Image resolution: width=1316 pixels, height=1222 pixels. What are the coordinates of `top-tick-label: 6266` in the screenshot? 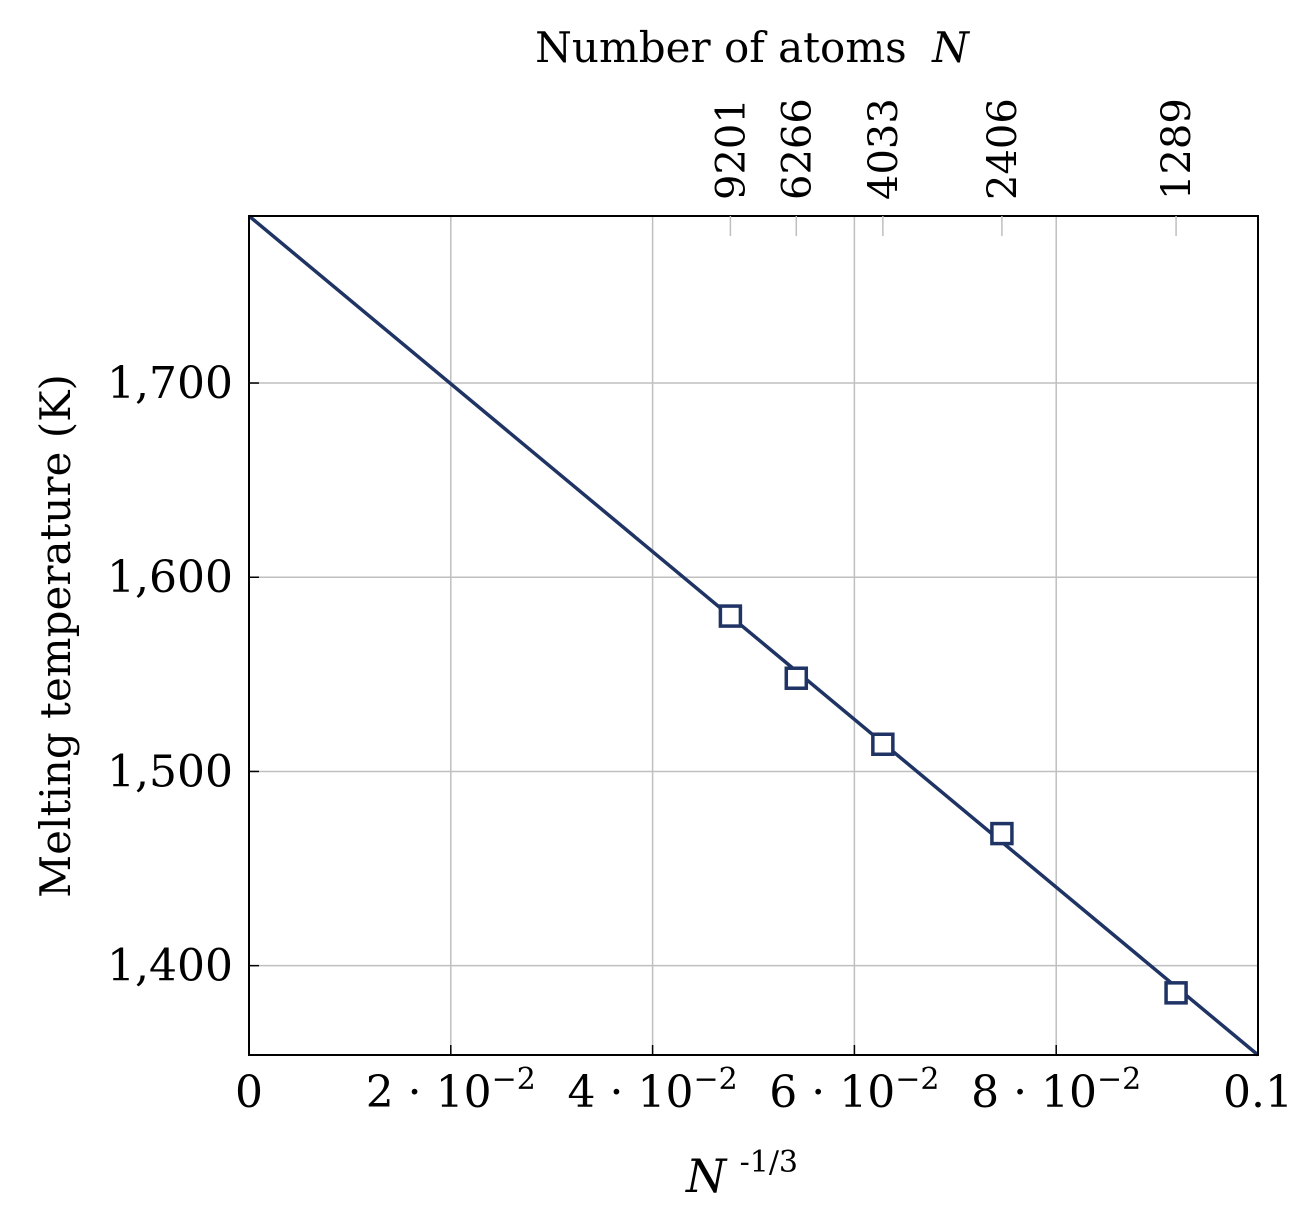 It's located at (797, 149).